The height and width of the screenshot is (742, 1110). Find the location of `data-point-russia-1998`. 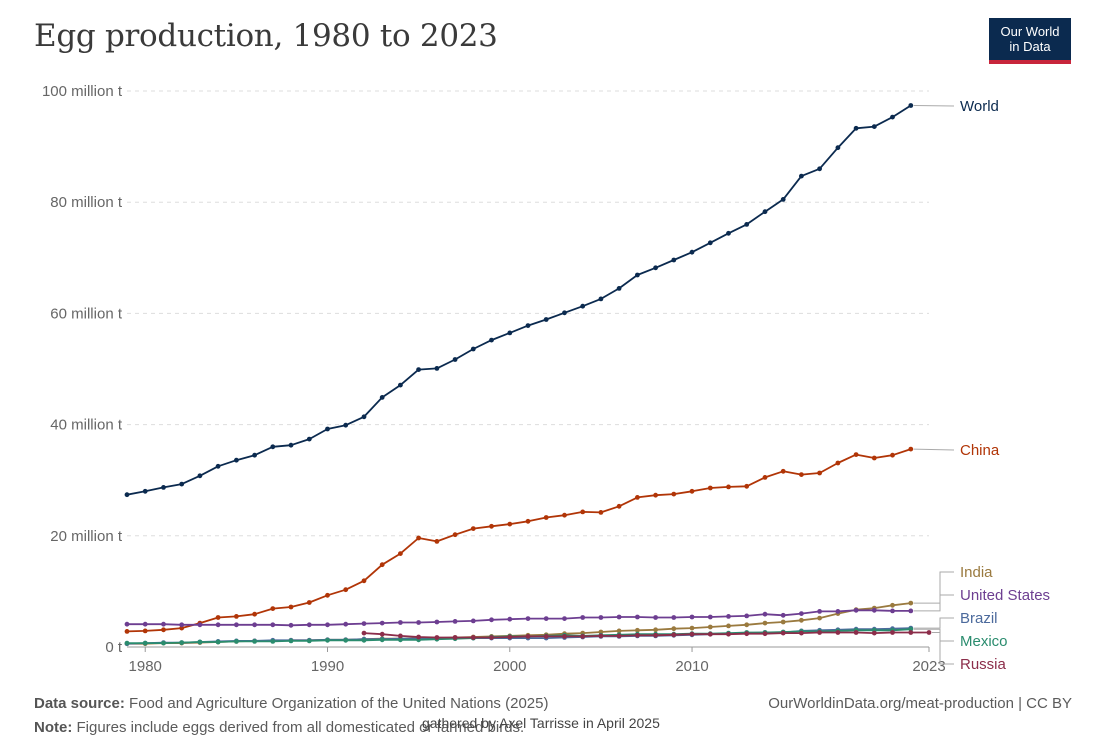

data-point-russia-1998 is located at coordinates (473, 637).